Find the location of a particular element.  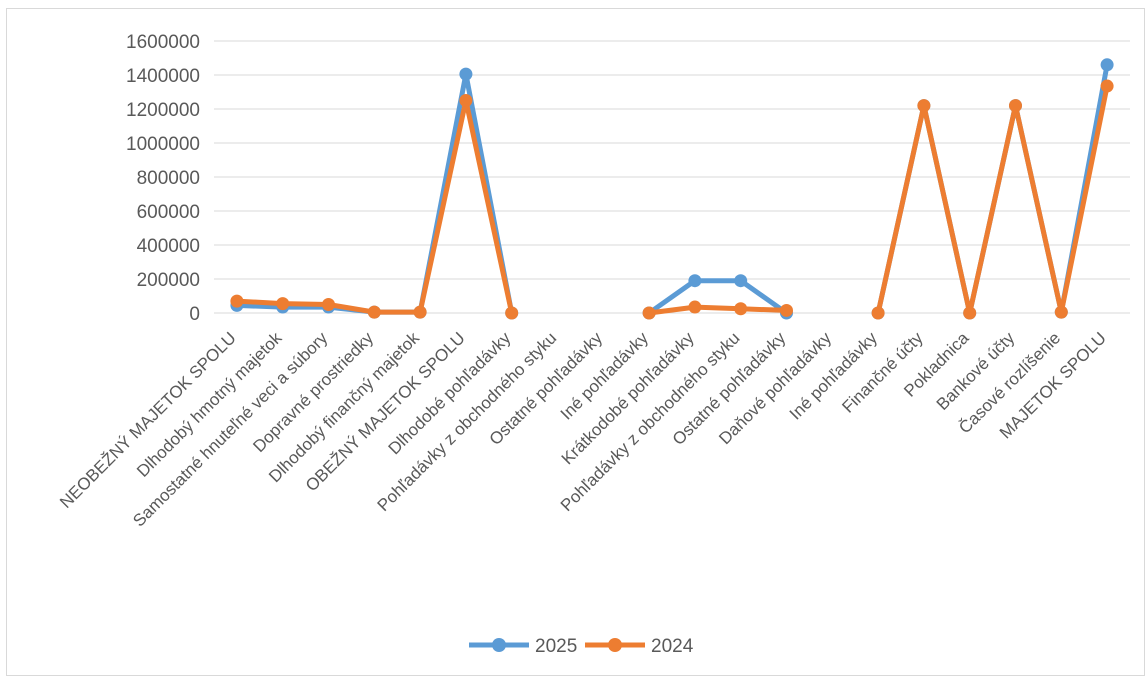

legend-item: 2025 is located at coordinates (523, 646).